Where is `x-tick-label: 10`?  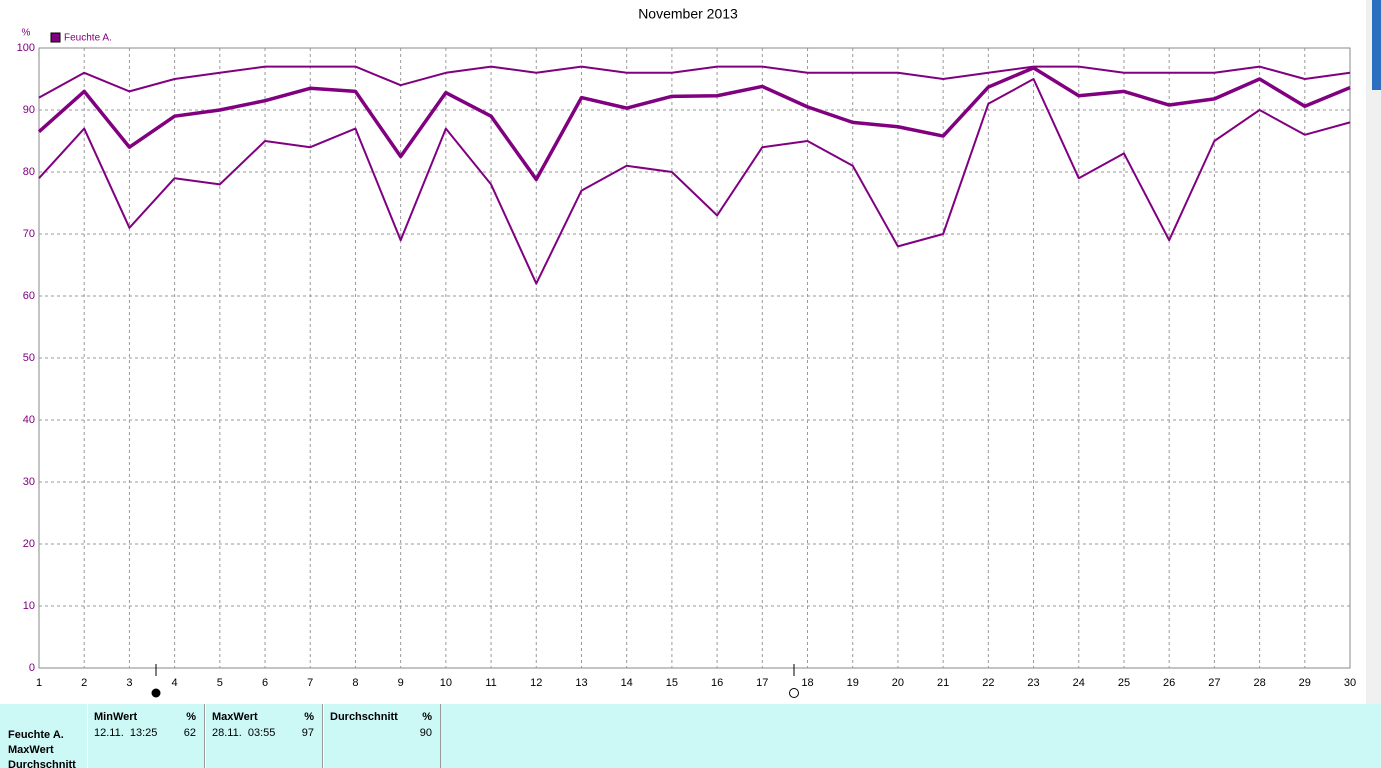
x-tick-label: 10 is located at coordinates (446, 683).